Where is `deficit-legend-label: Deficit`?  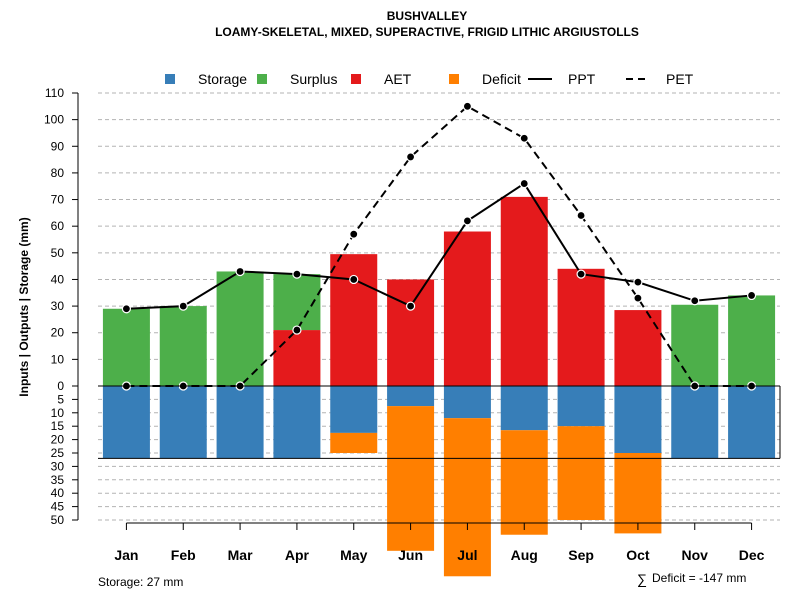
deficit-legend-label: Deficit is located at coordinates (501, 79).